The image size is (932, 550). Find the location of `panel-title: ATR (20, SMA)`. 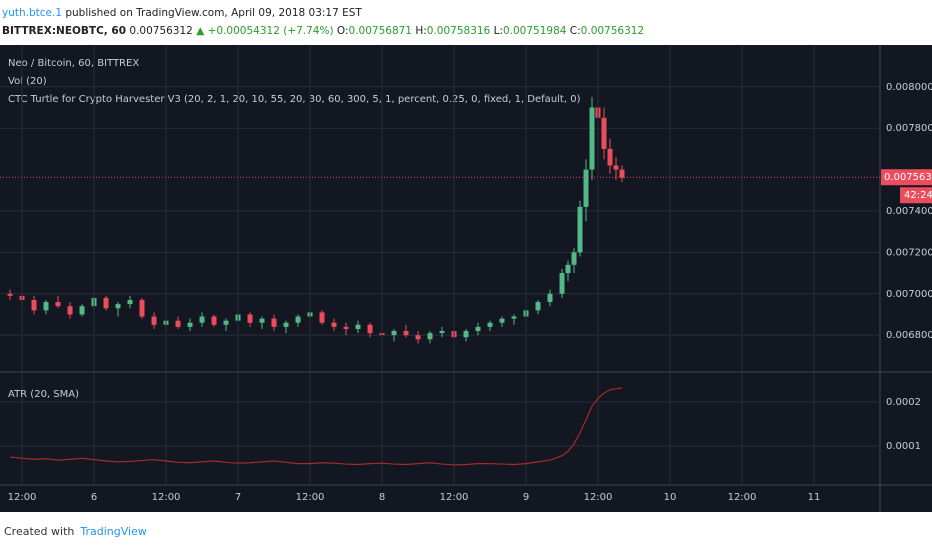

panel-title: ATR (20, SMA) is located at coordinates (43, 394).